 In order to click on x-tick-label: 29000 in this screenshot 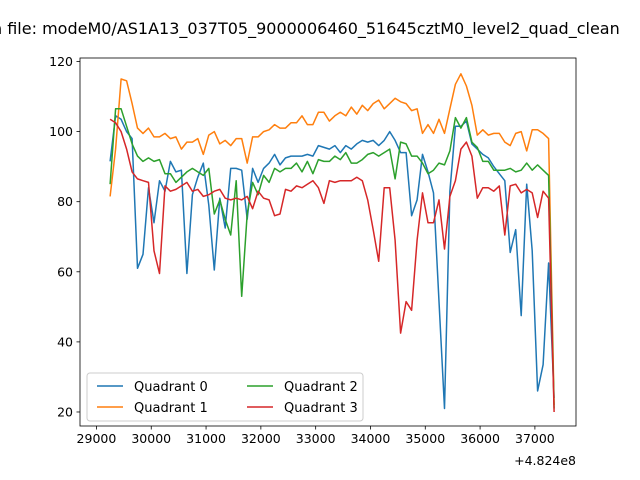, I will do `click(97, 438)`.